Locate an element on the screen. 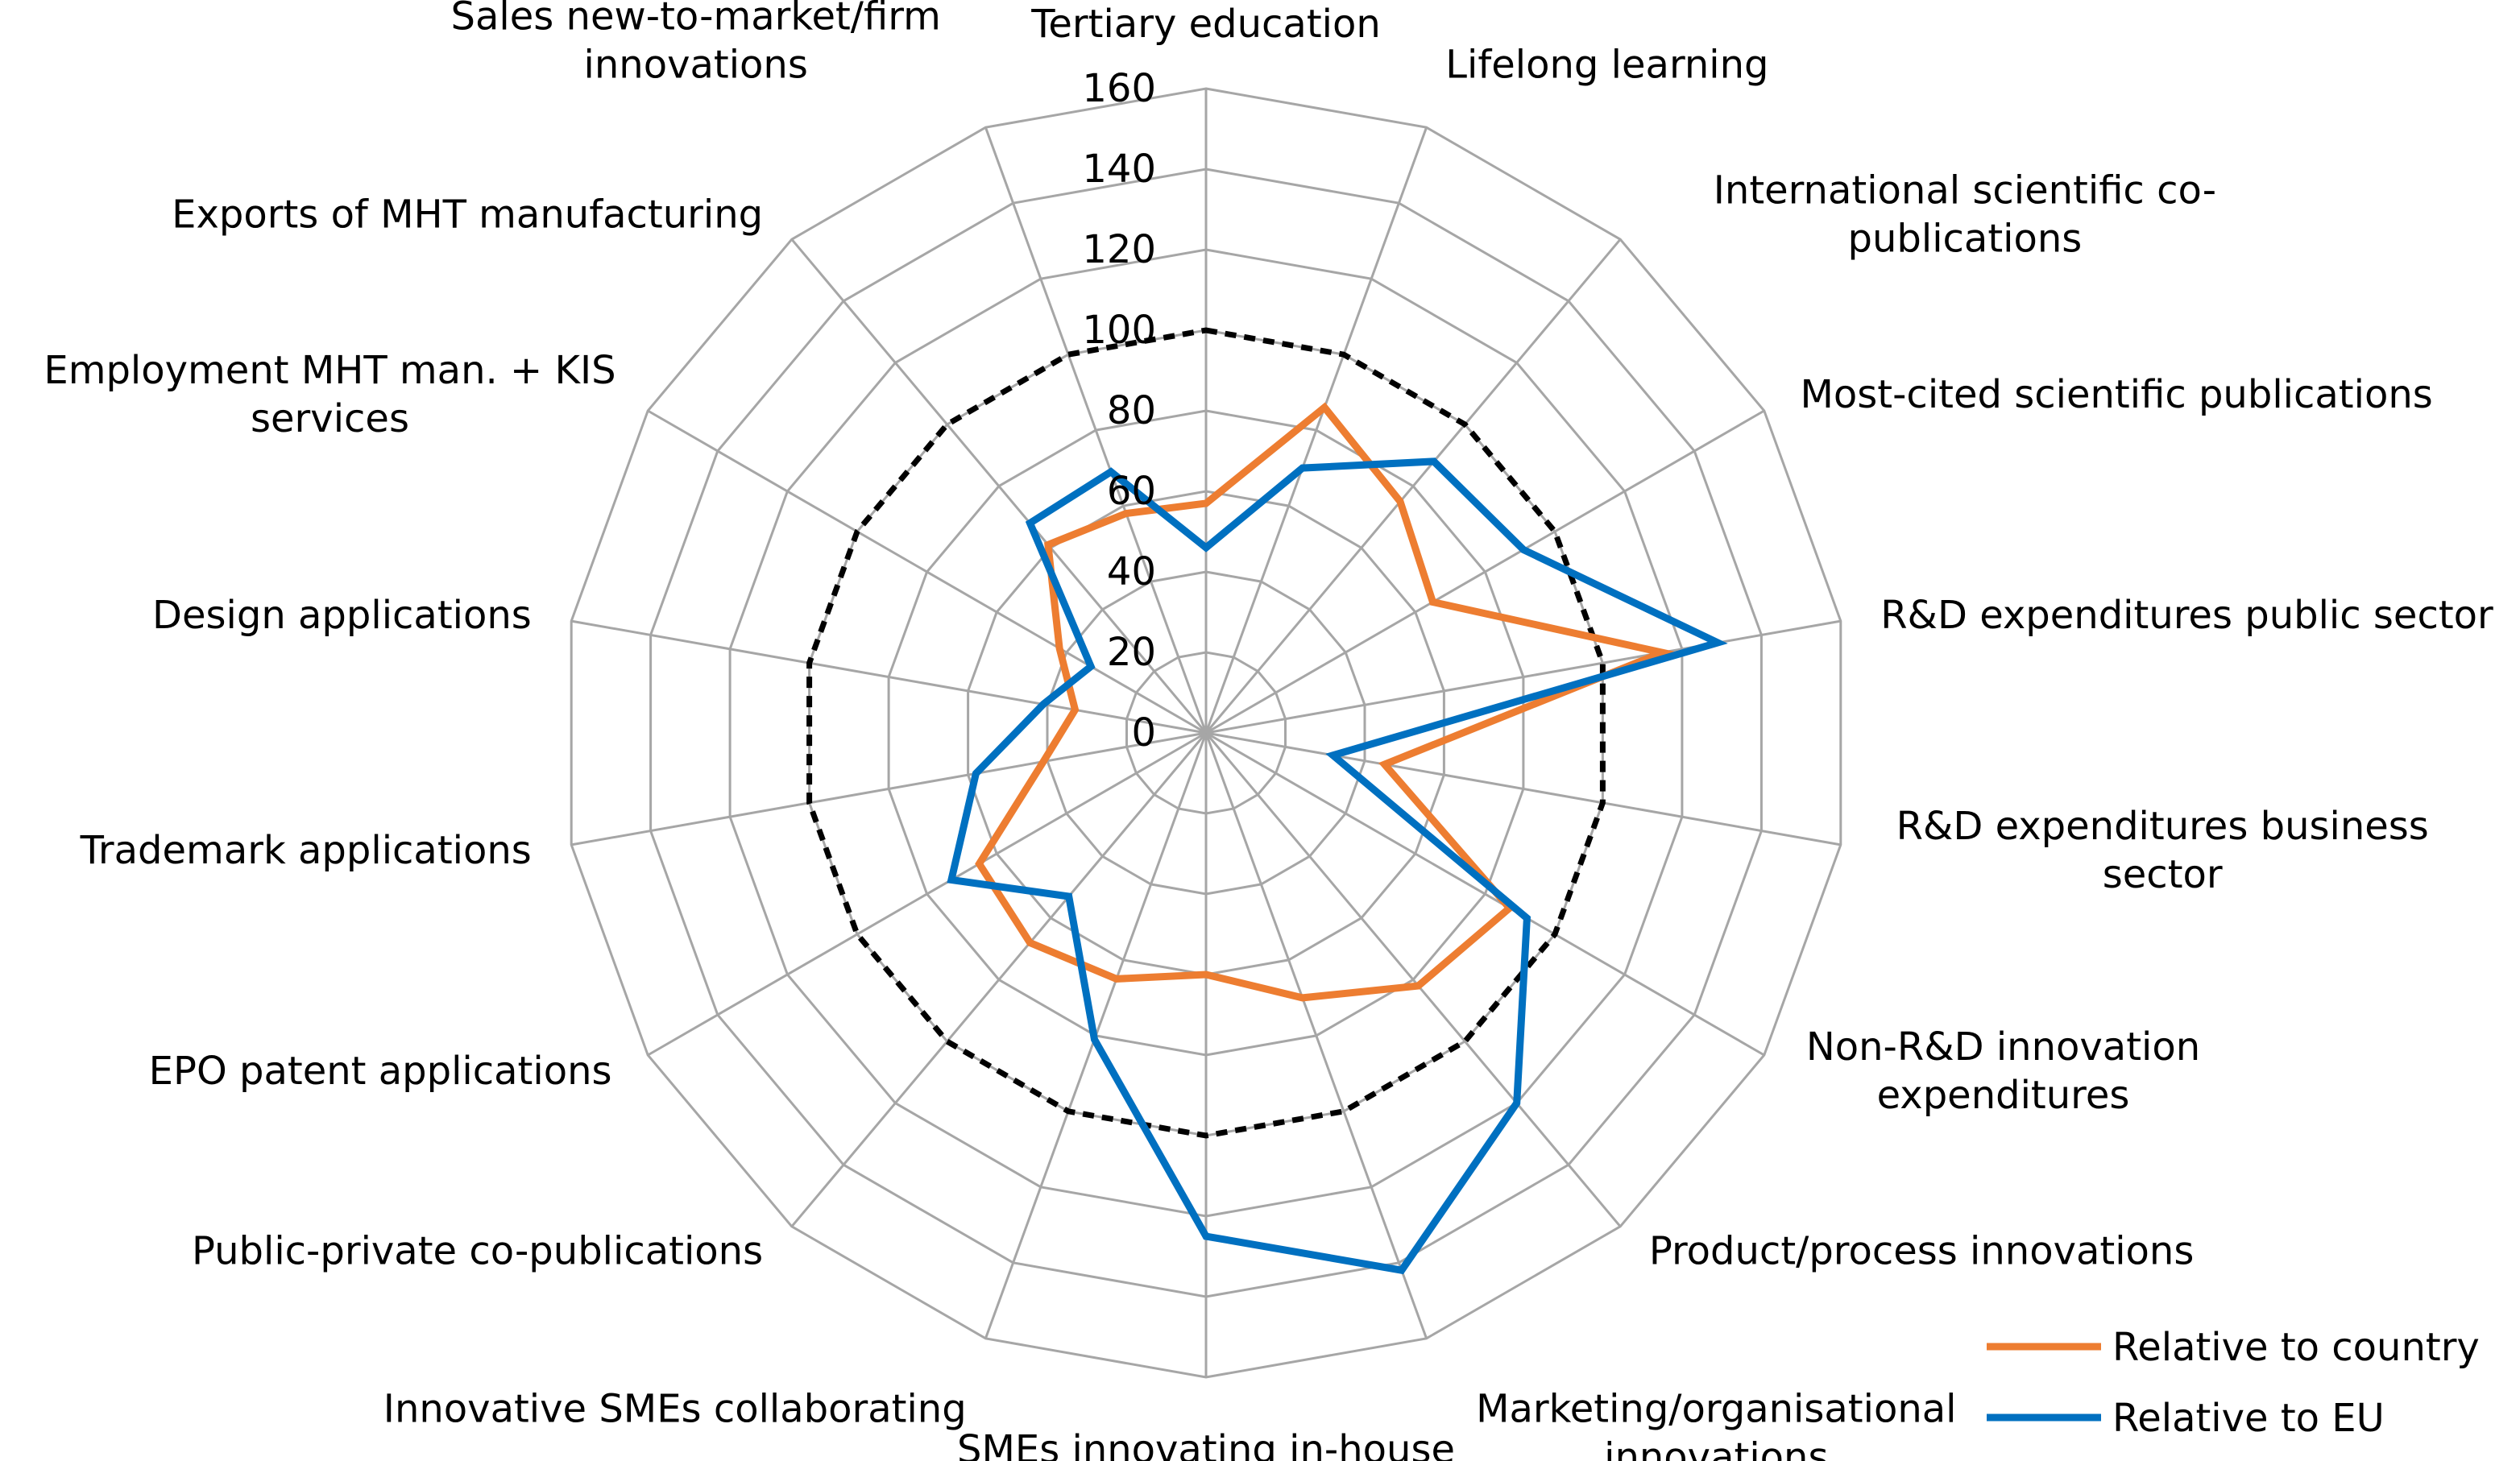 Image resolution: width=2520 pixels, height=1461 pixels. category-label: Sales new-to-market/firm is located at coordinates (696, 19).